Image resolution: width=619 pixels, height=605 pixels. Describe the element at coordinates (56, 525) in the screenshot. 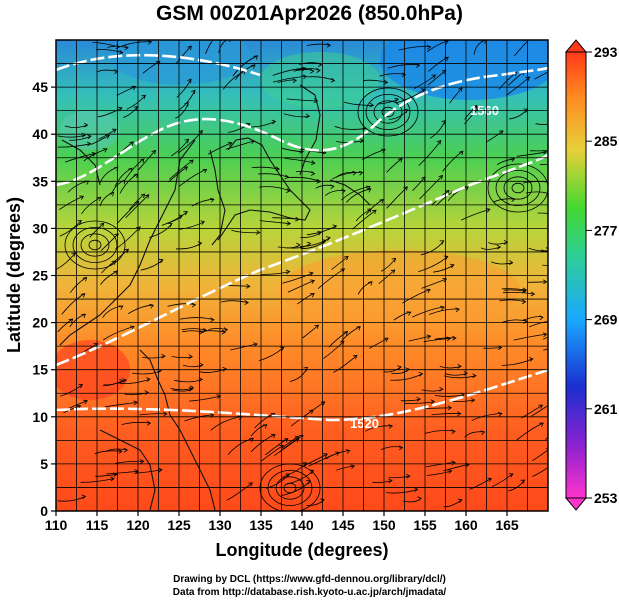

I see `x-tick-label: 110` at that location.